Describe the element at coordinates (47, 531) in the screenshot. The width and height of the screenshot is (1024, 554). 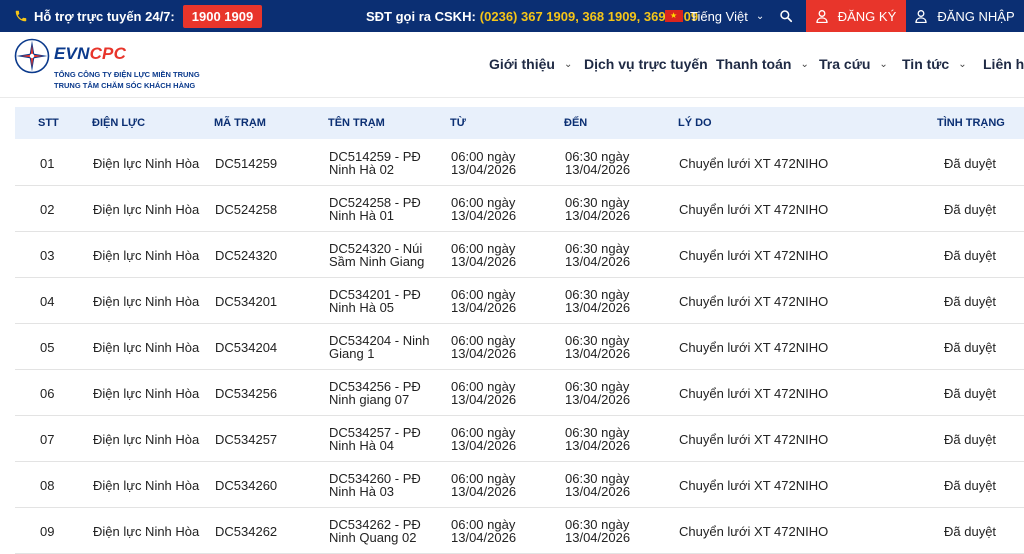
I see `cell-stt: 09` at that location.